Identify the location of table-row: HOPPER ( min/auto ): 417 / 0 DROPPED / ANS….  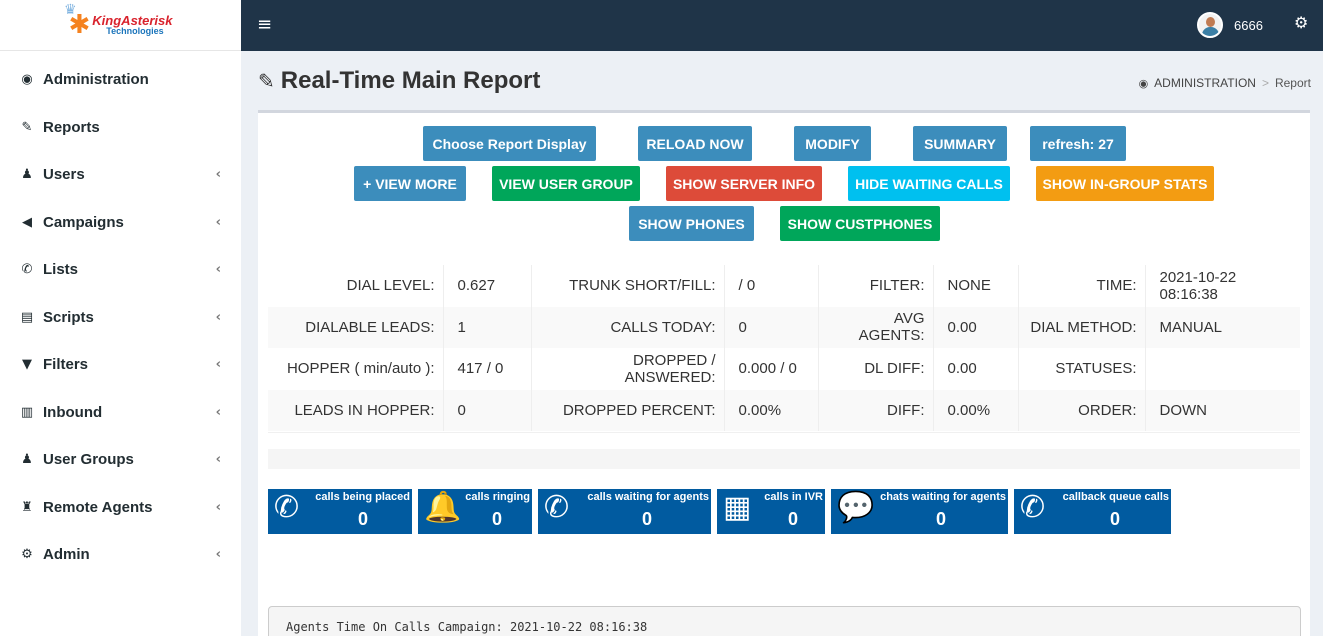
(784, 369).